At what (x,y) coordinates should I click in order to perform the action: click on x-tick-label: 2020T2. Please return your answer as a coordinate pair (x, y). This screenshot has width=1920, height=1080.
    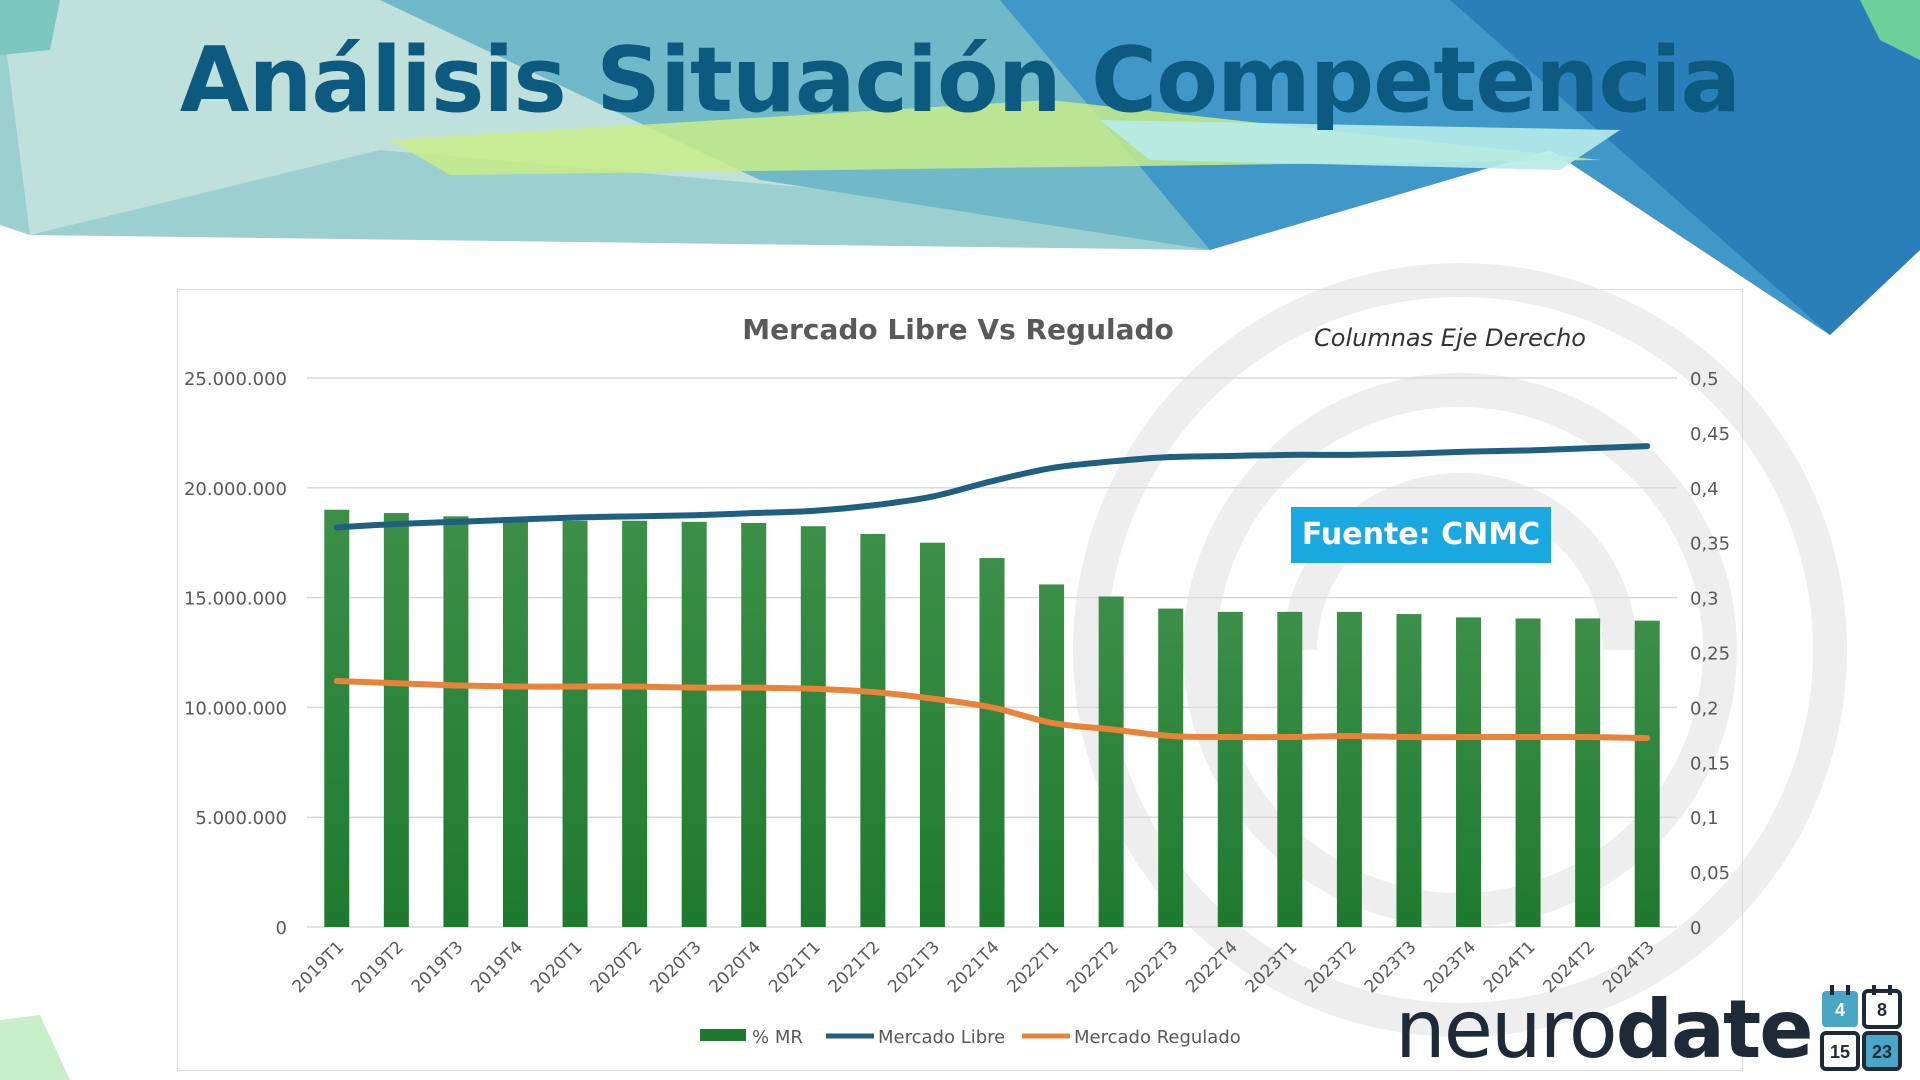
    Looking at the image, I should click on (616, 967).